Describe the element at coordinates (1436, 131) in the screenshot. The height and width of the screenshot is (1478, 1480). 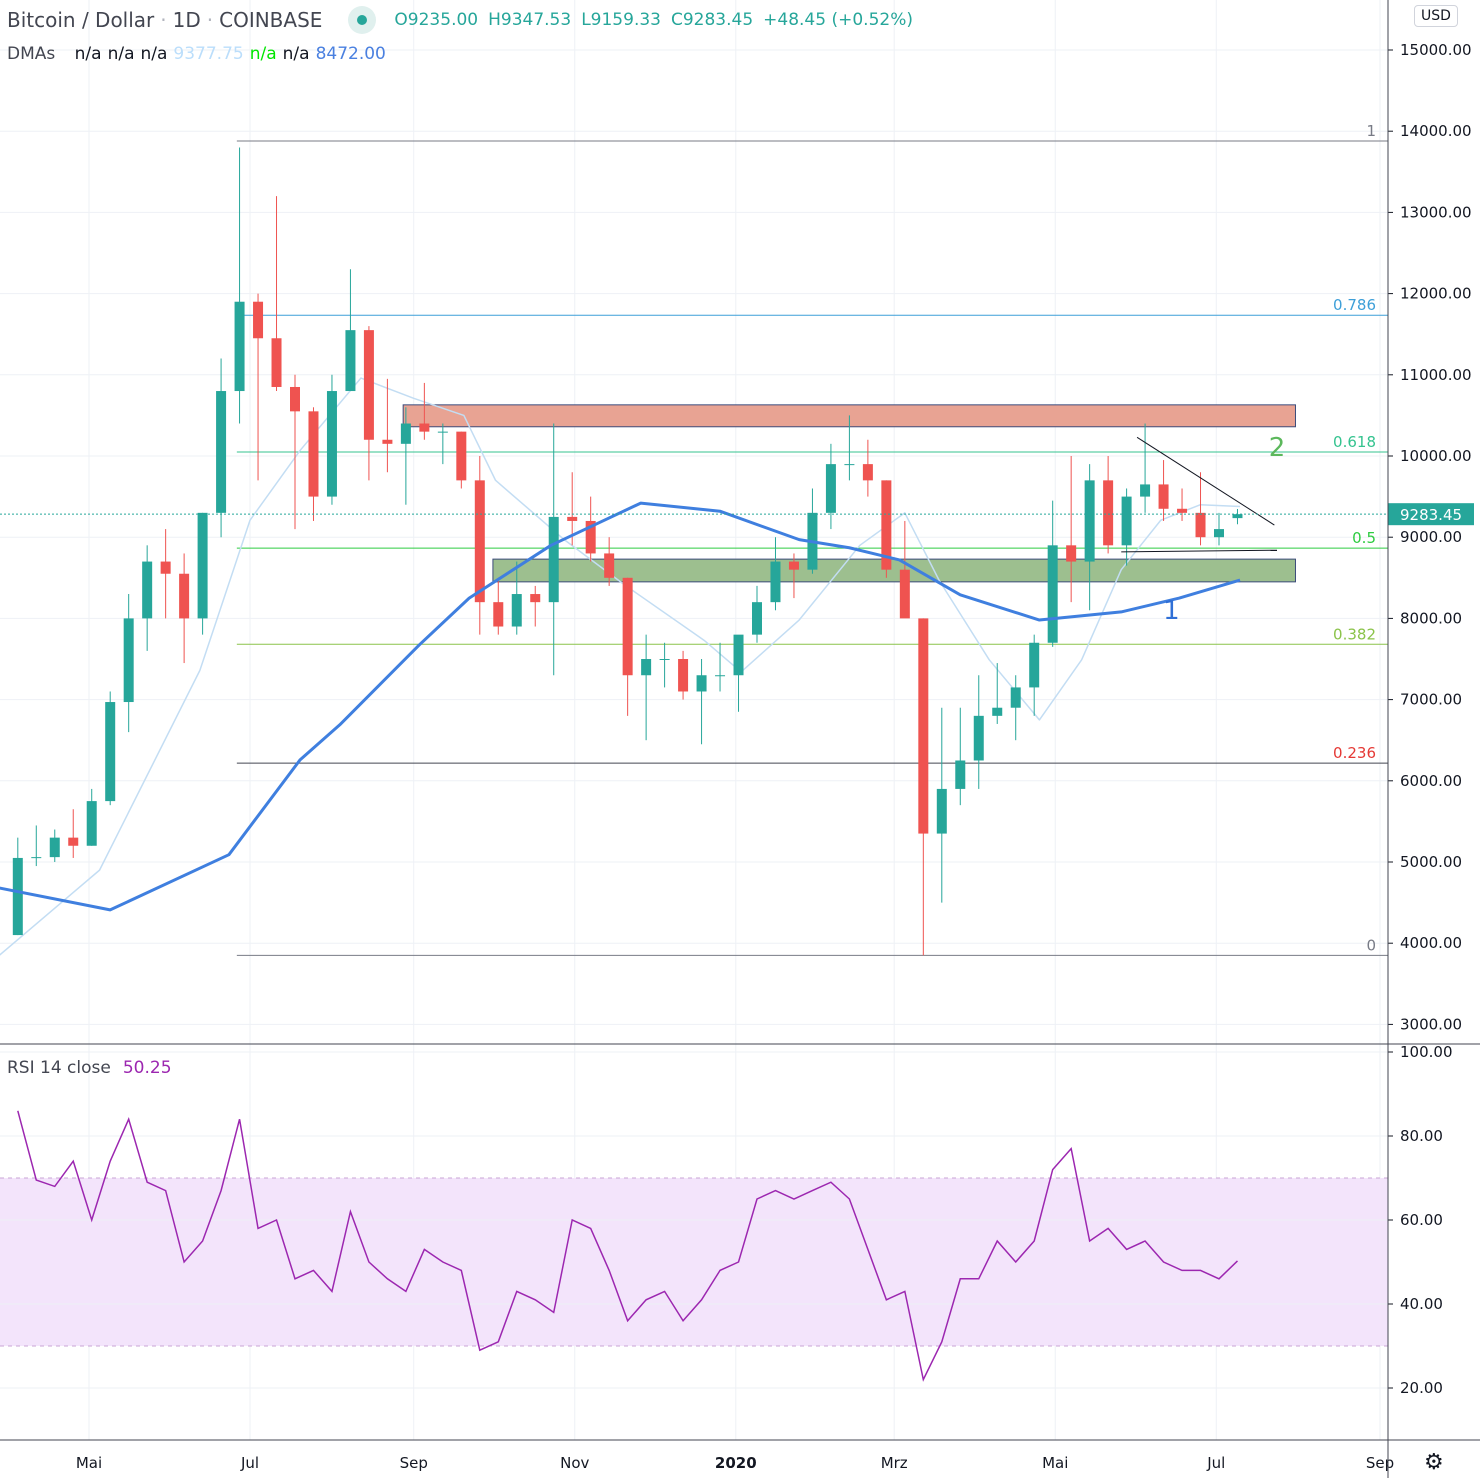
I see `price-axis-label: 14000.00` at that location.